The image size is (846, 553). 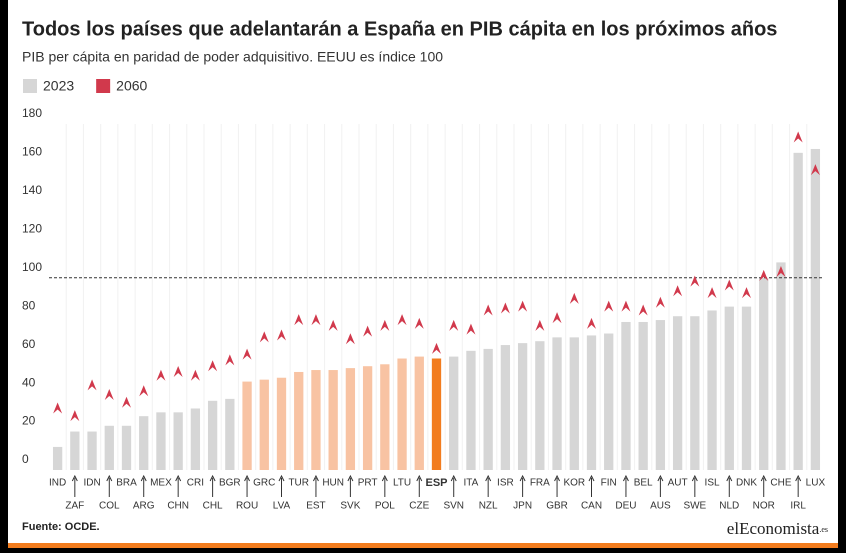 I want to click on x-tick-label: PRT, so click(x=368, y=483).